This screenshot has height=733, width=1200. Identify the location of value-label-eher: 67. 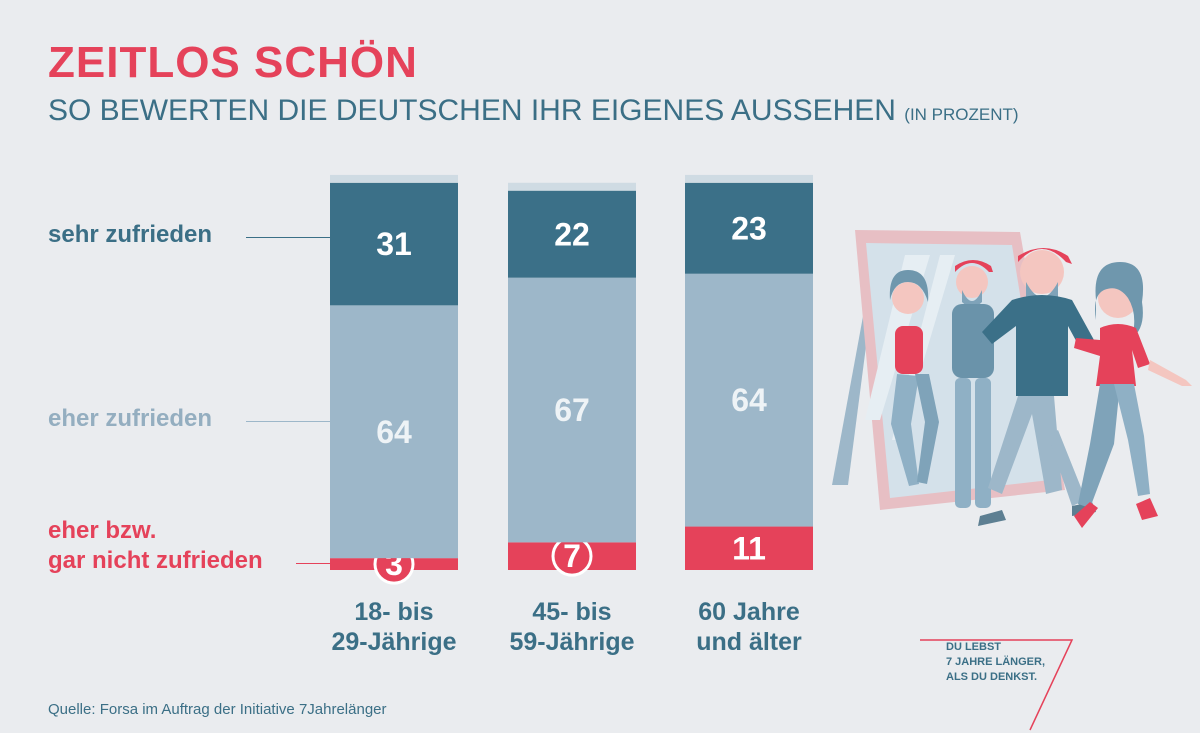
(572, 410).